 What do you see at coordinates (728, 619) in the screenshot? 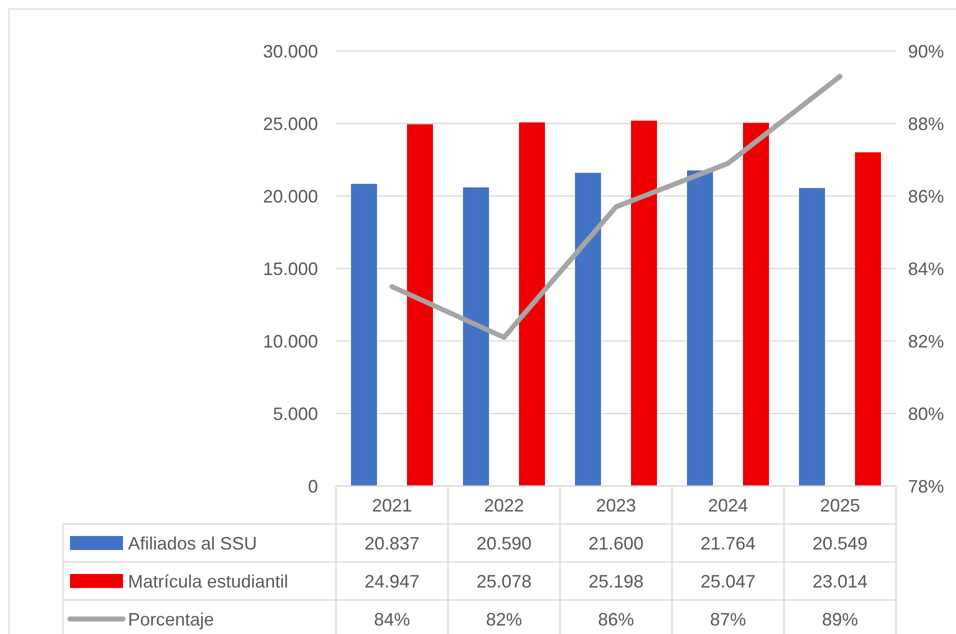
I see `data-label: 87%` at bounding box center [728, 619].